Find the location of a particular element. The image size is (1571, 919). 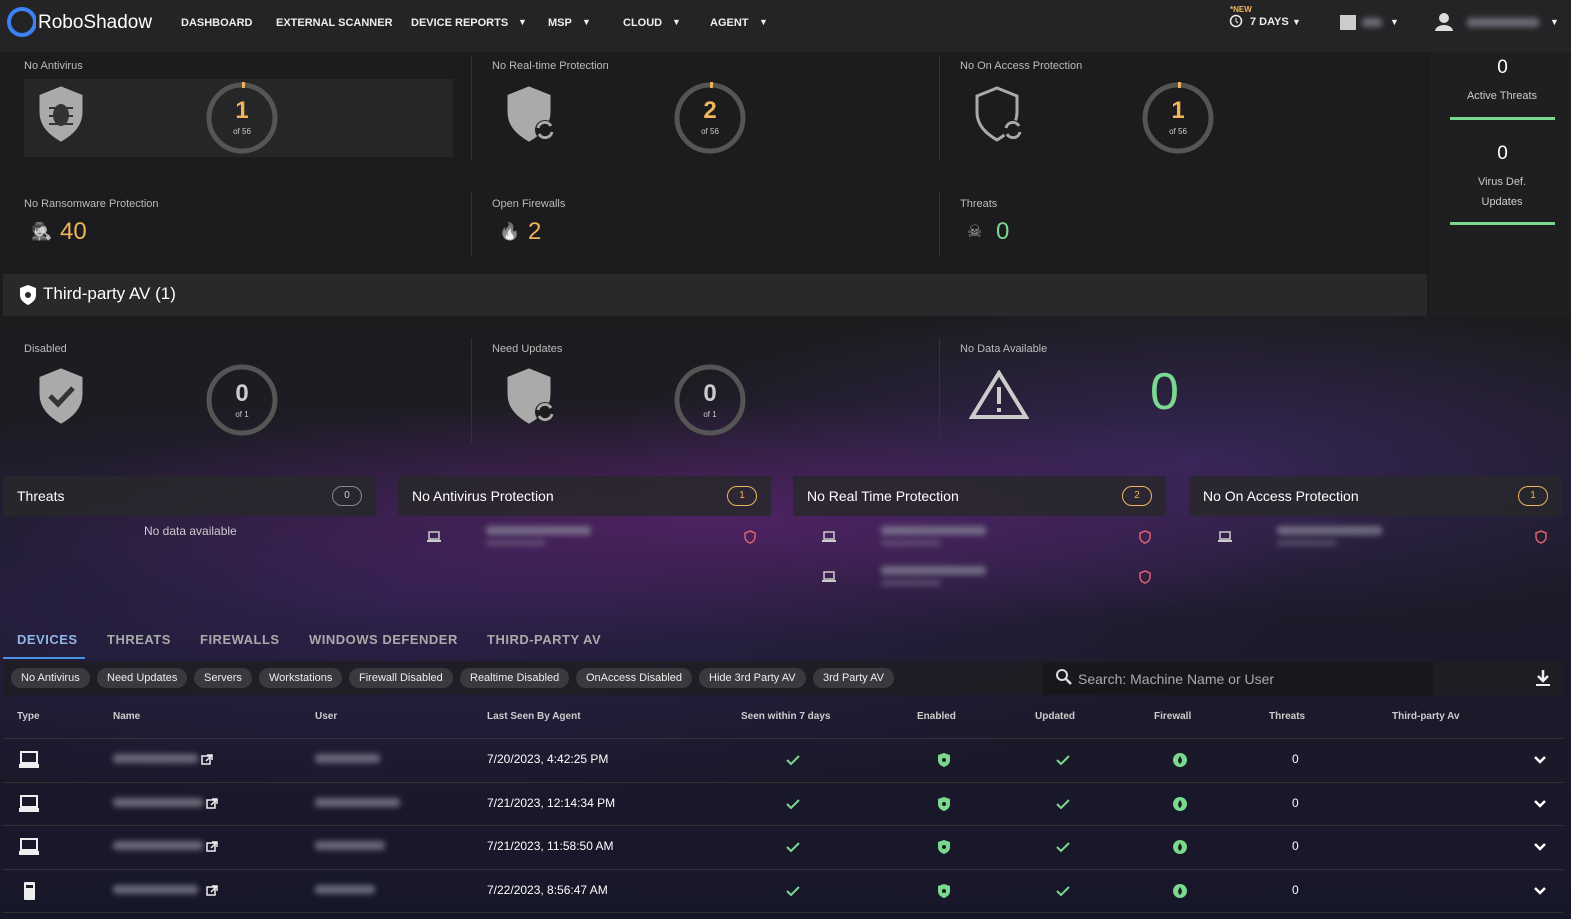

org-icon-svg is located at coordinates (1348, 22).